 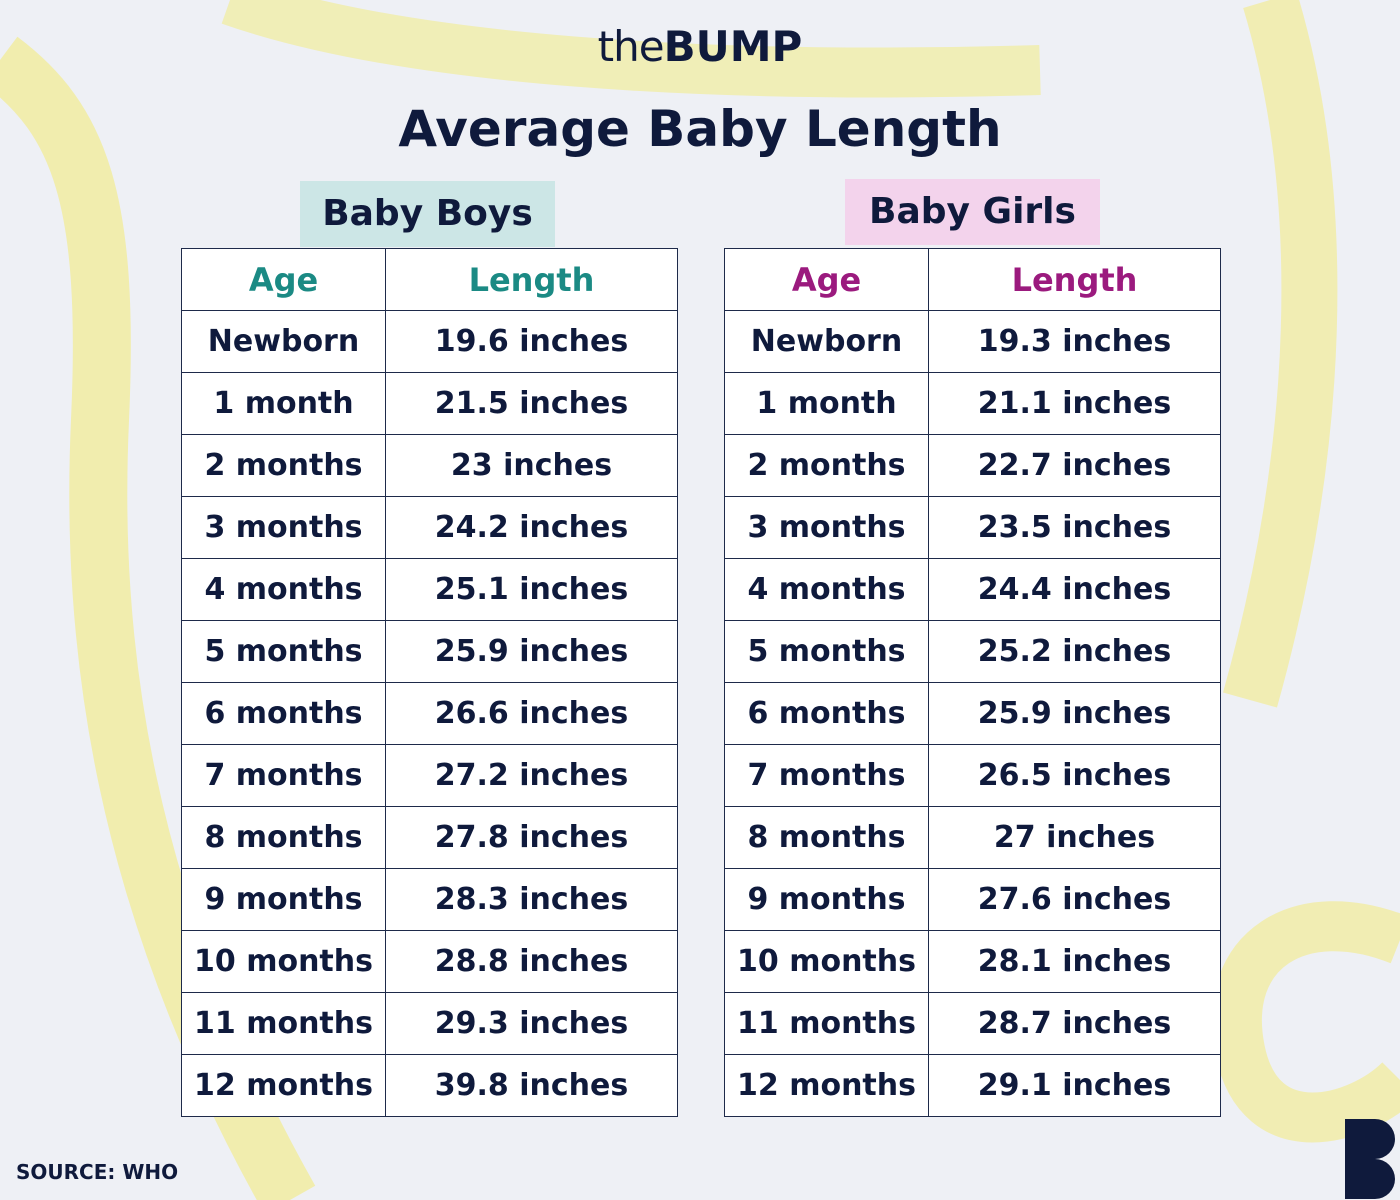 I want to click on row: Newborn 19.3 inches, so click(x=972, y=341).